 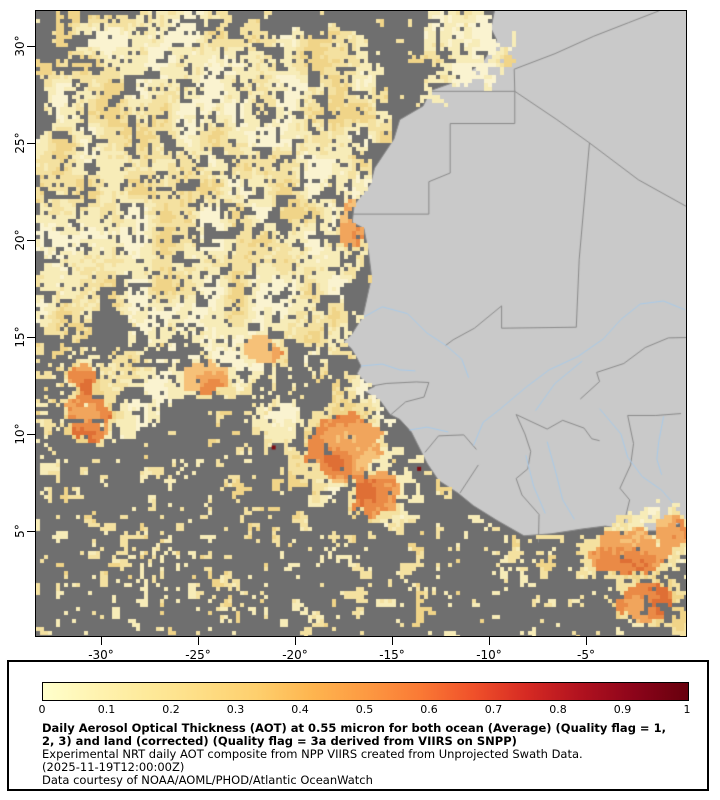 I want to click on y-axis-label: 20°, so click(x=20, y=240).